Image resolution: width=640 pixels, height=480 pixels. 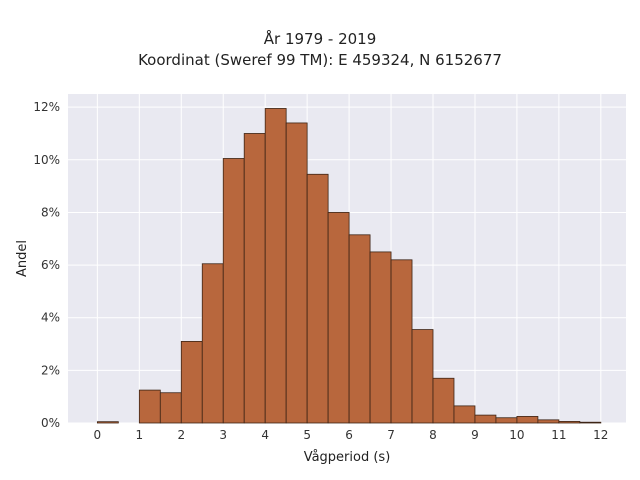 I want to click on y-tick-label: 4%, so click(x=50, y=318).